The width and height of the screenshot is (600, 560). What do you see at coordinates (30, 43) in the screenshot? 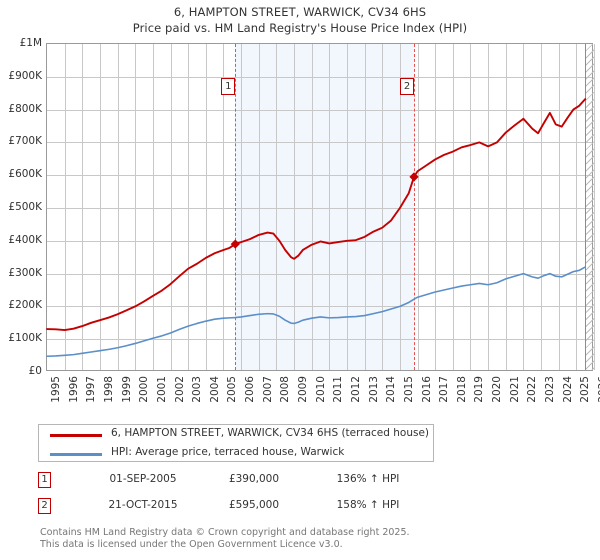
I see `y-tick-label: £1M` at bounding box center [30, 43].